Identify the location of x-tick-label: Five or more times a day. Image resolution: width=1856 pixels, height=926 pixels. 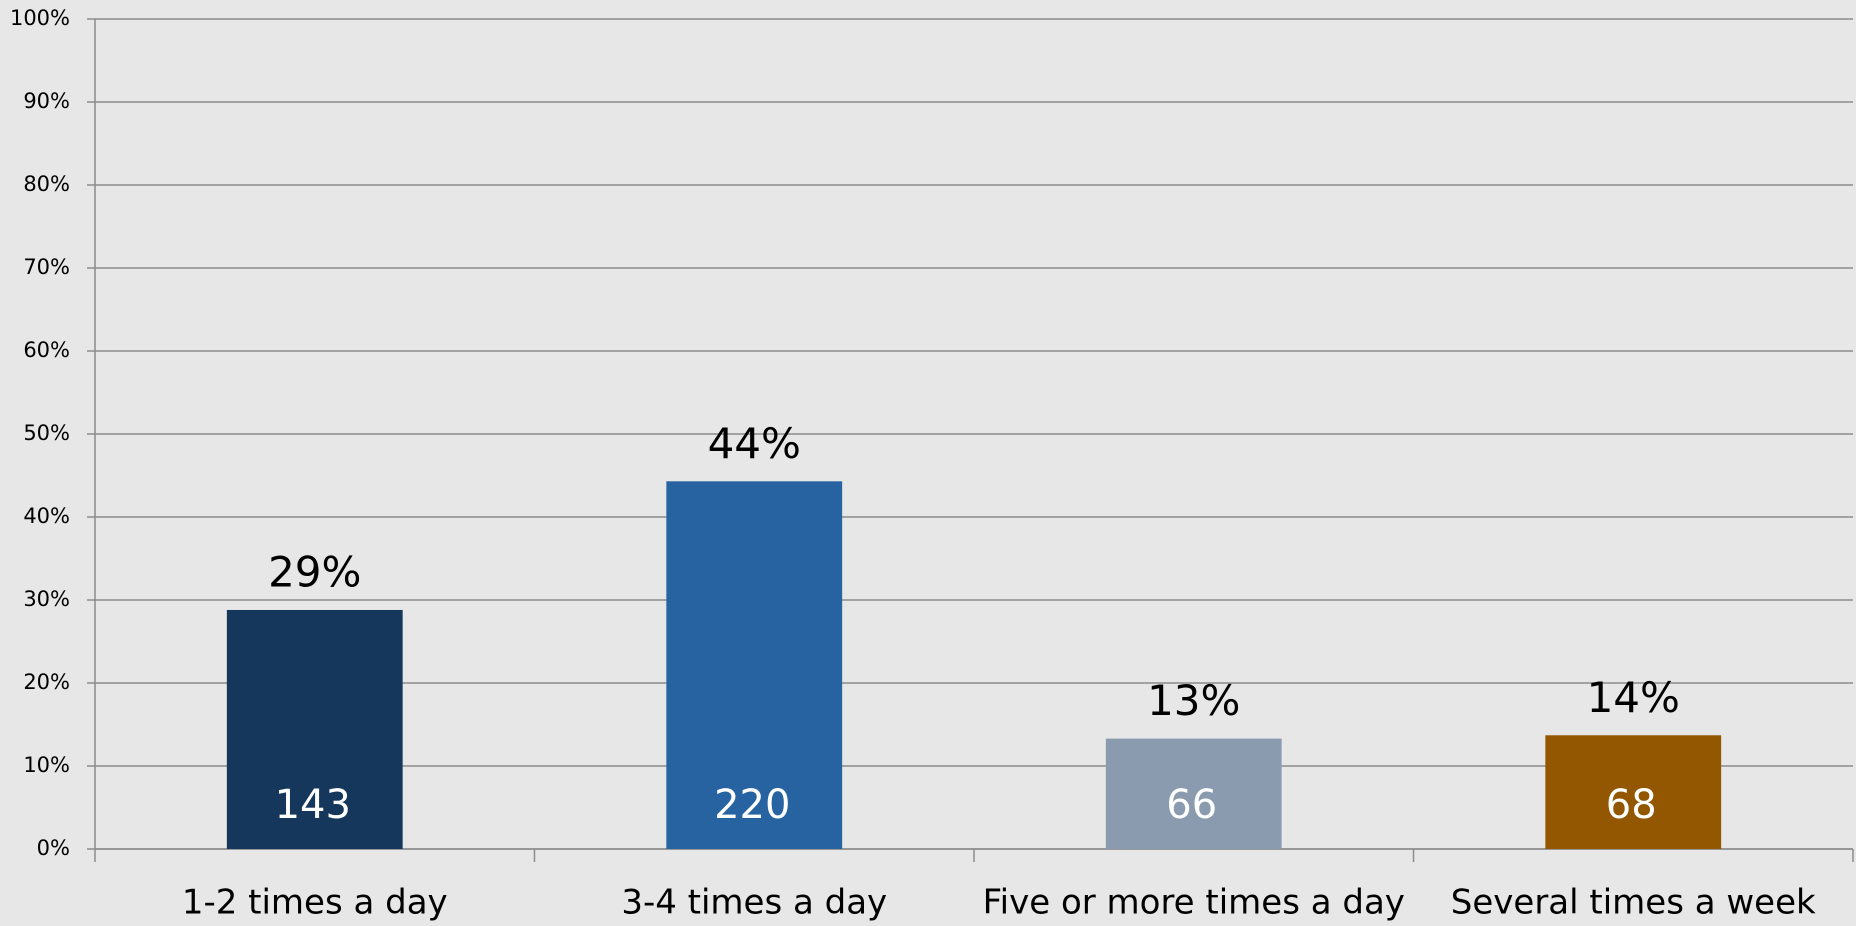
(1194, 903).